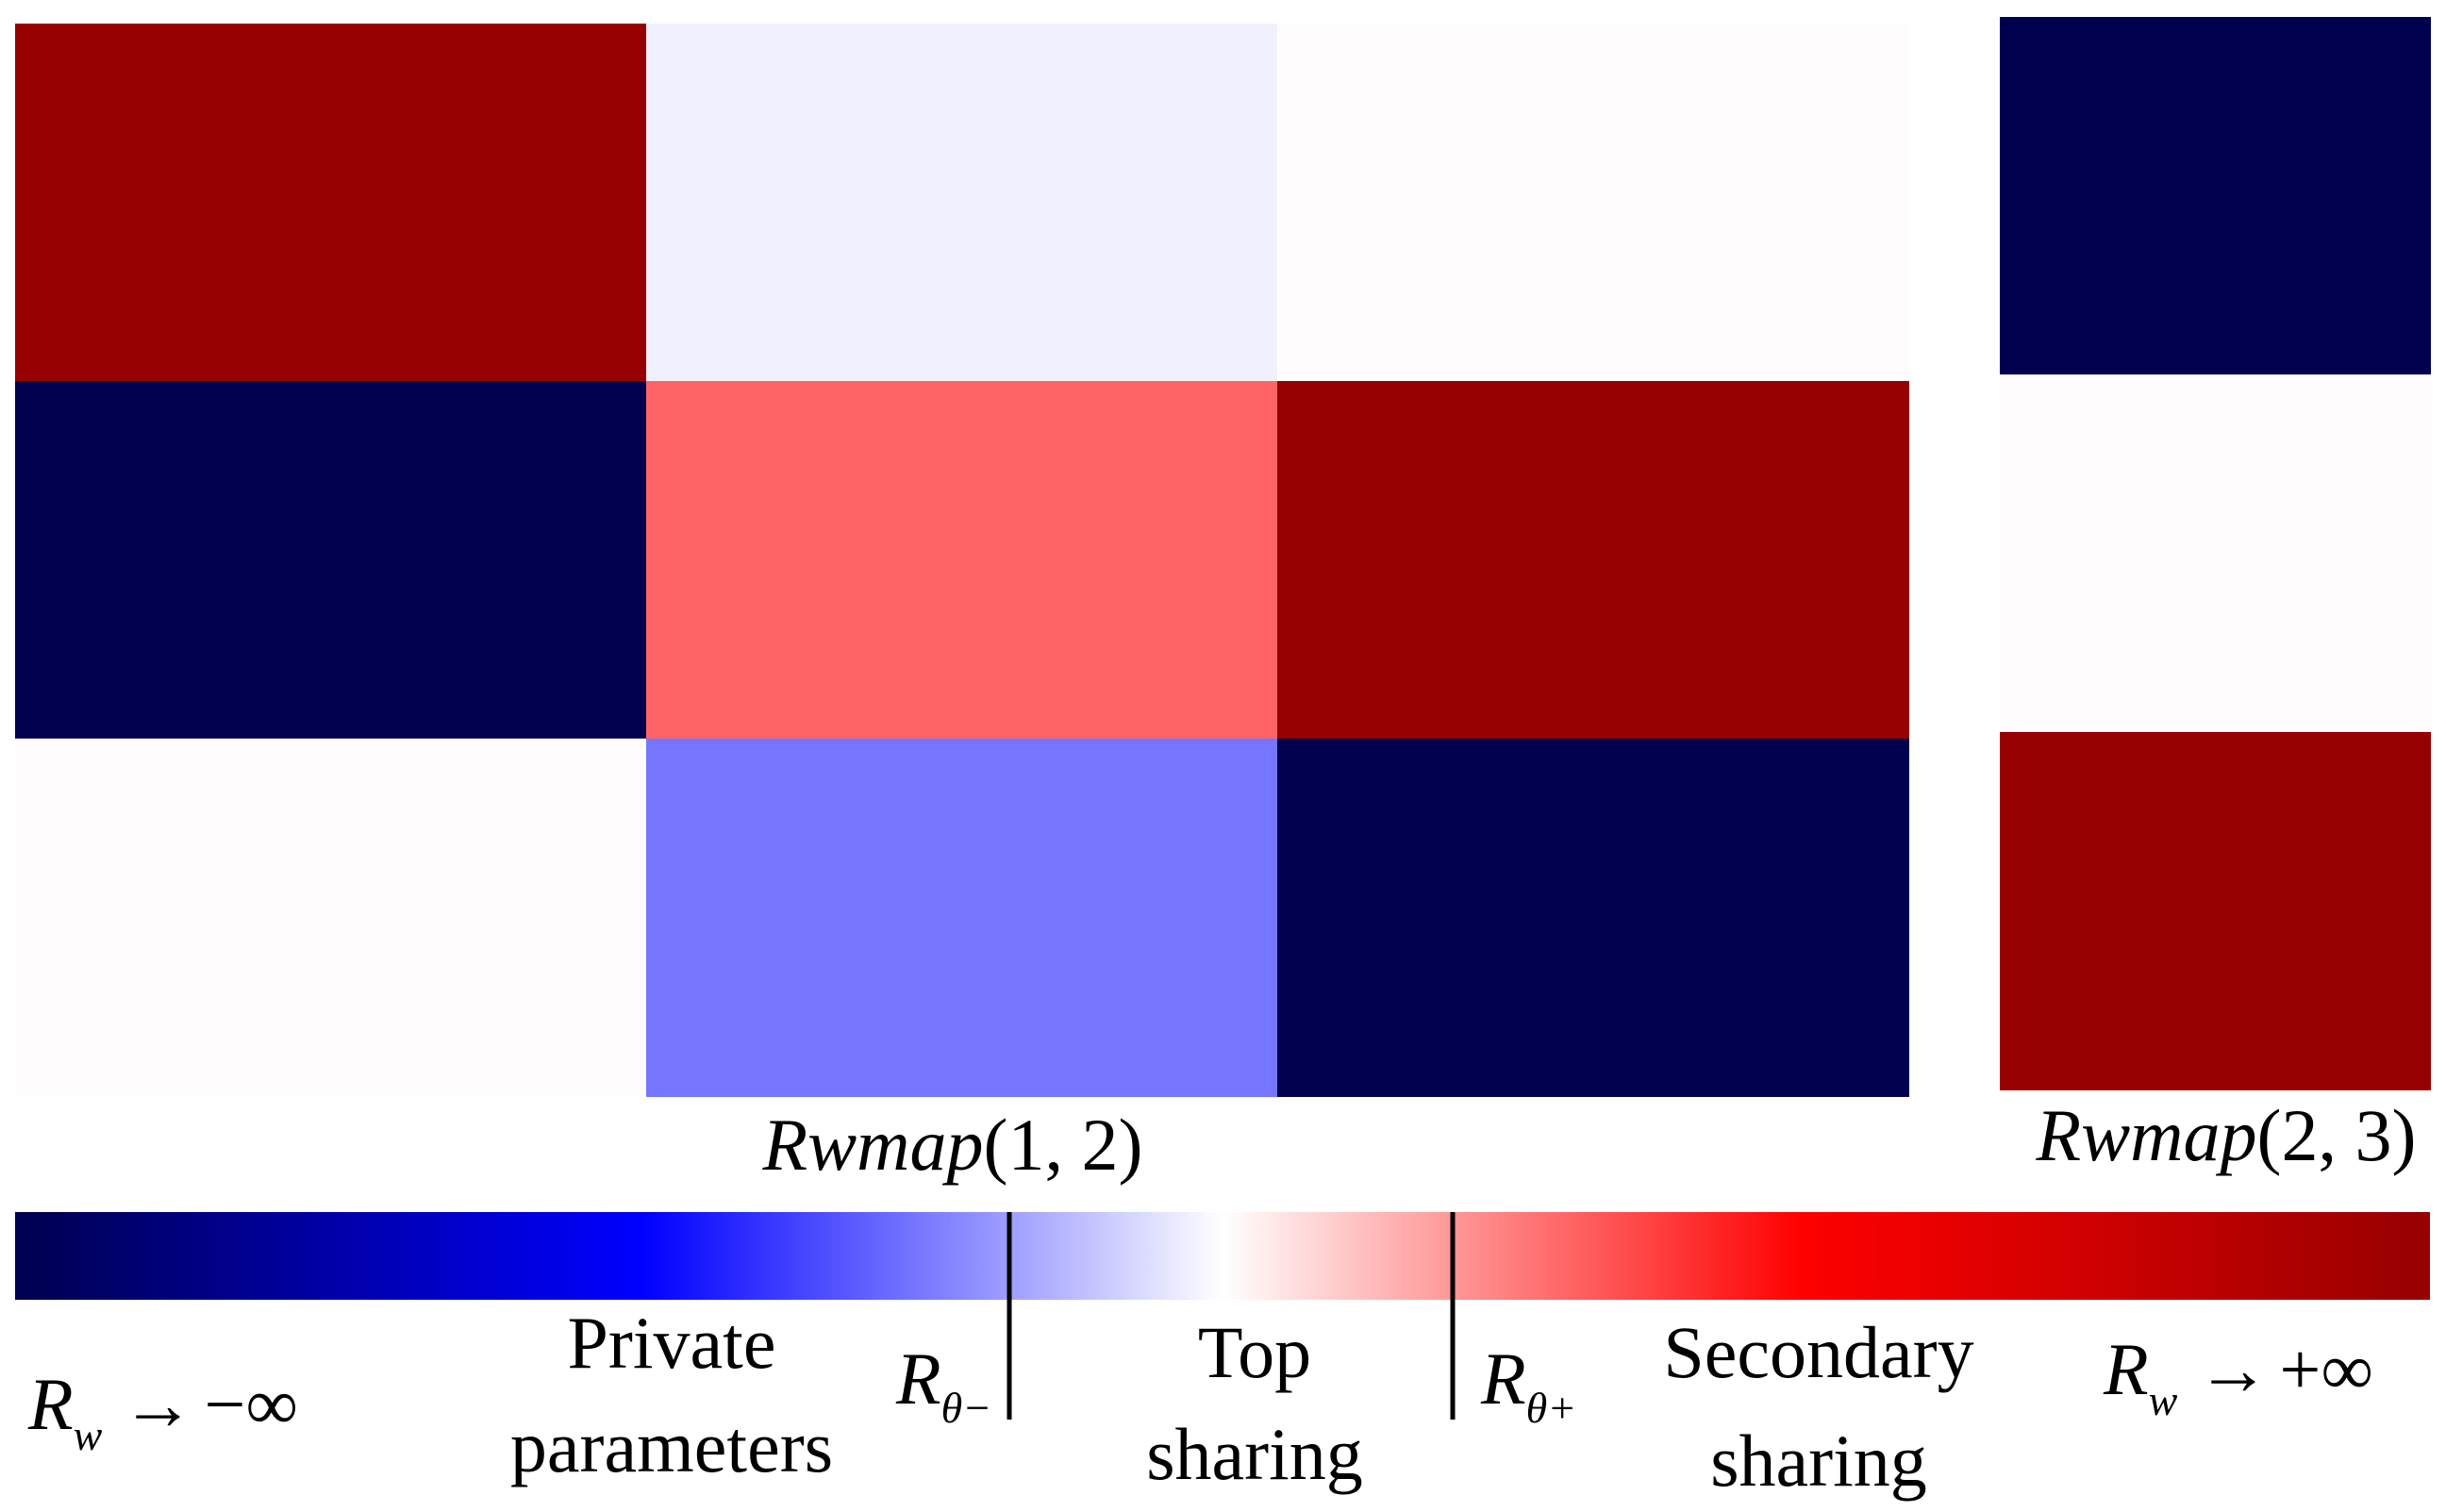 The image size is (2446, 1512). I want to click on left-end-symbol: R, so click(50, 1404).